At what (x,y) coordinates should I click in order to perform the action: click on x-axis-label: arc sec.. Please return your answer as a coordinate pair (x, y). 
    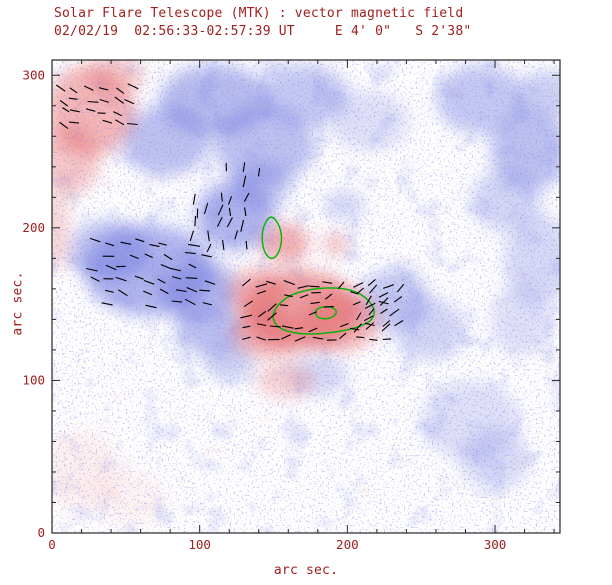
    Looking at the image, I should click on (306, 570).